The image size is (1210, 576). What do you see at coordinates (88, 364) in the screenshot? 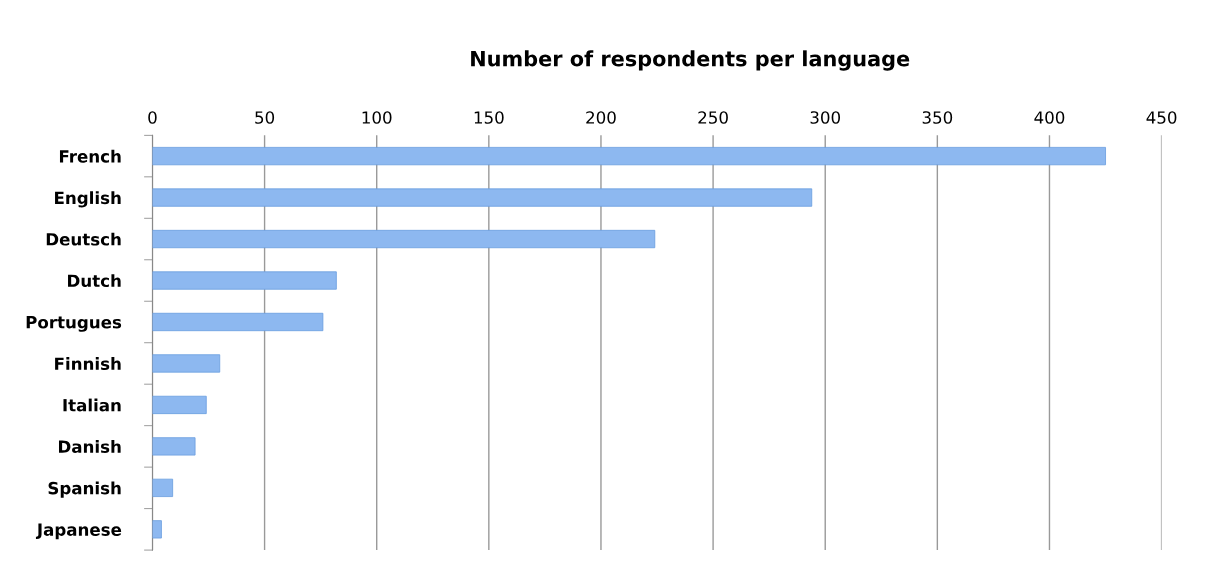
I see `y-tick-label: Finnish` at bounding box center [88, 364].